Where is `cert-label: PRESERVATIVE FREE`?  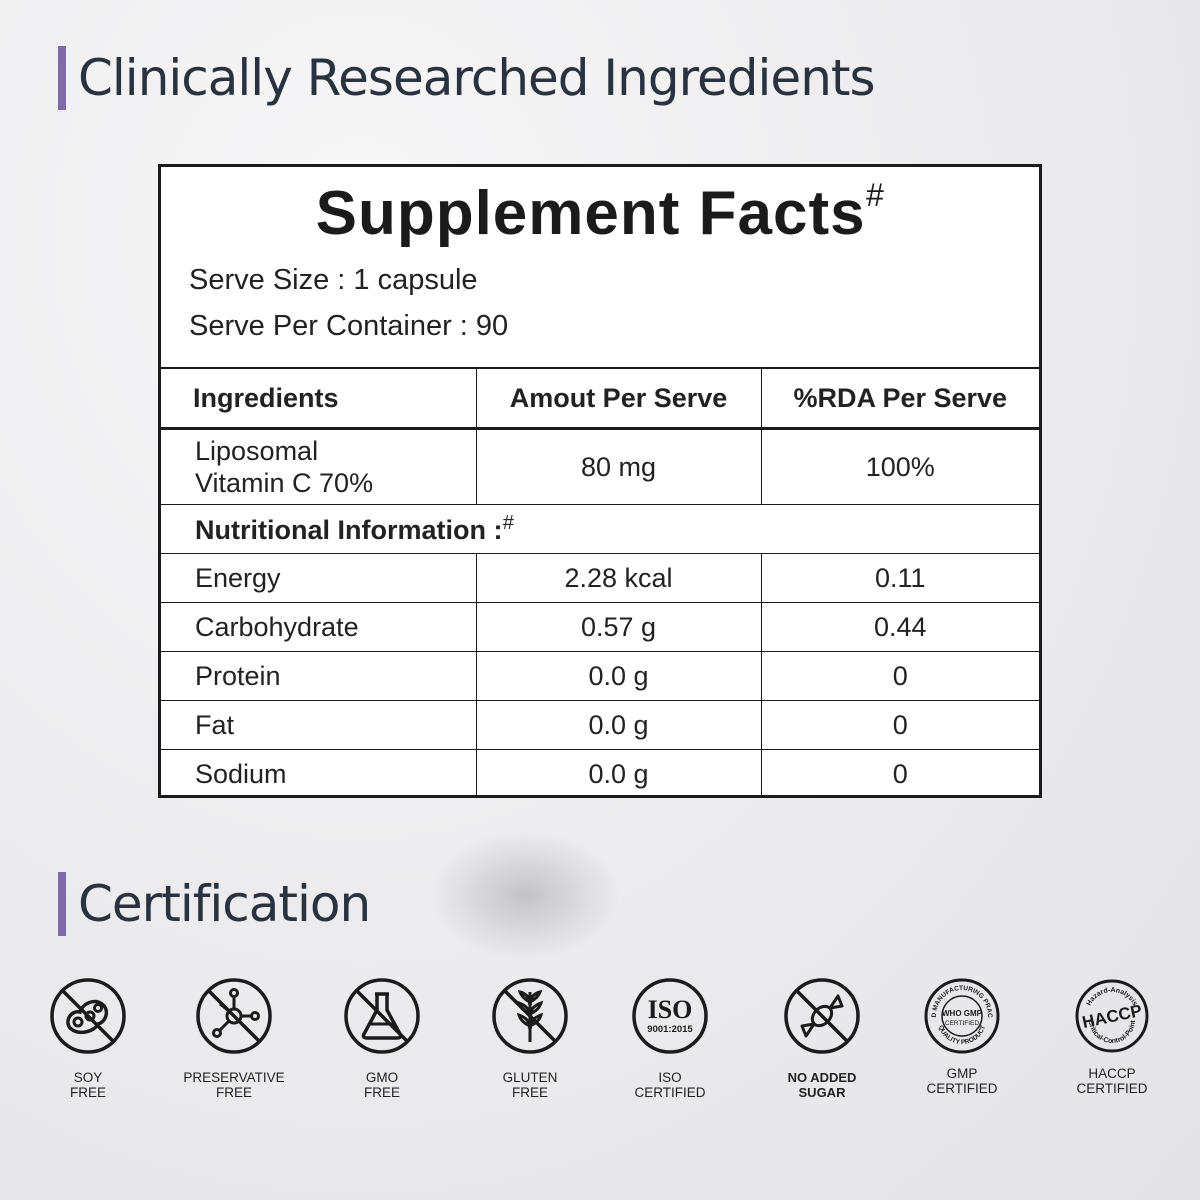
cert-label: PRESERVATIVE FREE is located at coordinates (234, 1085).